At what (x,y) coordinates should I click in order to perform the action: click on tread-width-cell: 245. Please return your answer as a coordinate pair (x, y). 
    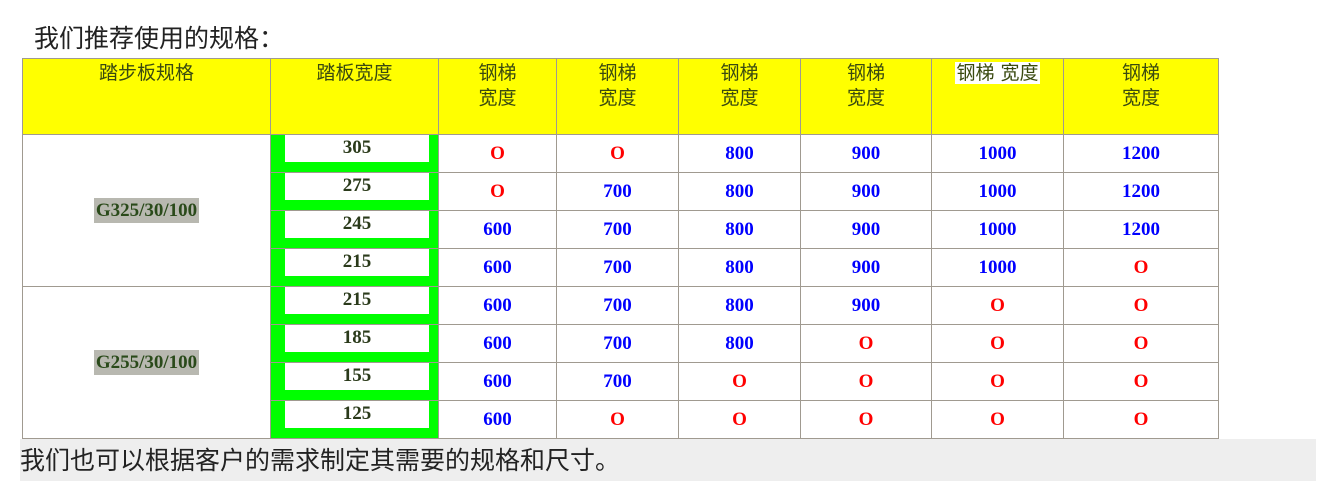
    Looking at the image, I should click on (354, 229).